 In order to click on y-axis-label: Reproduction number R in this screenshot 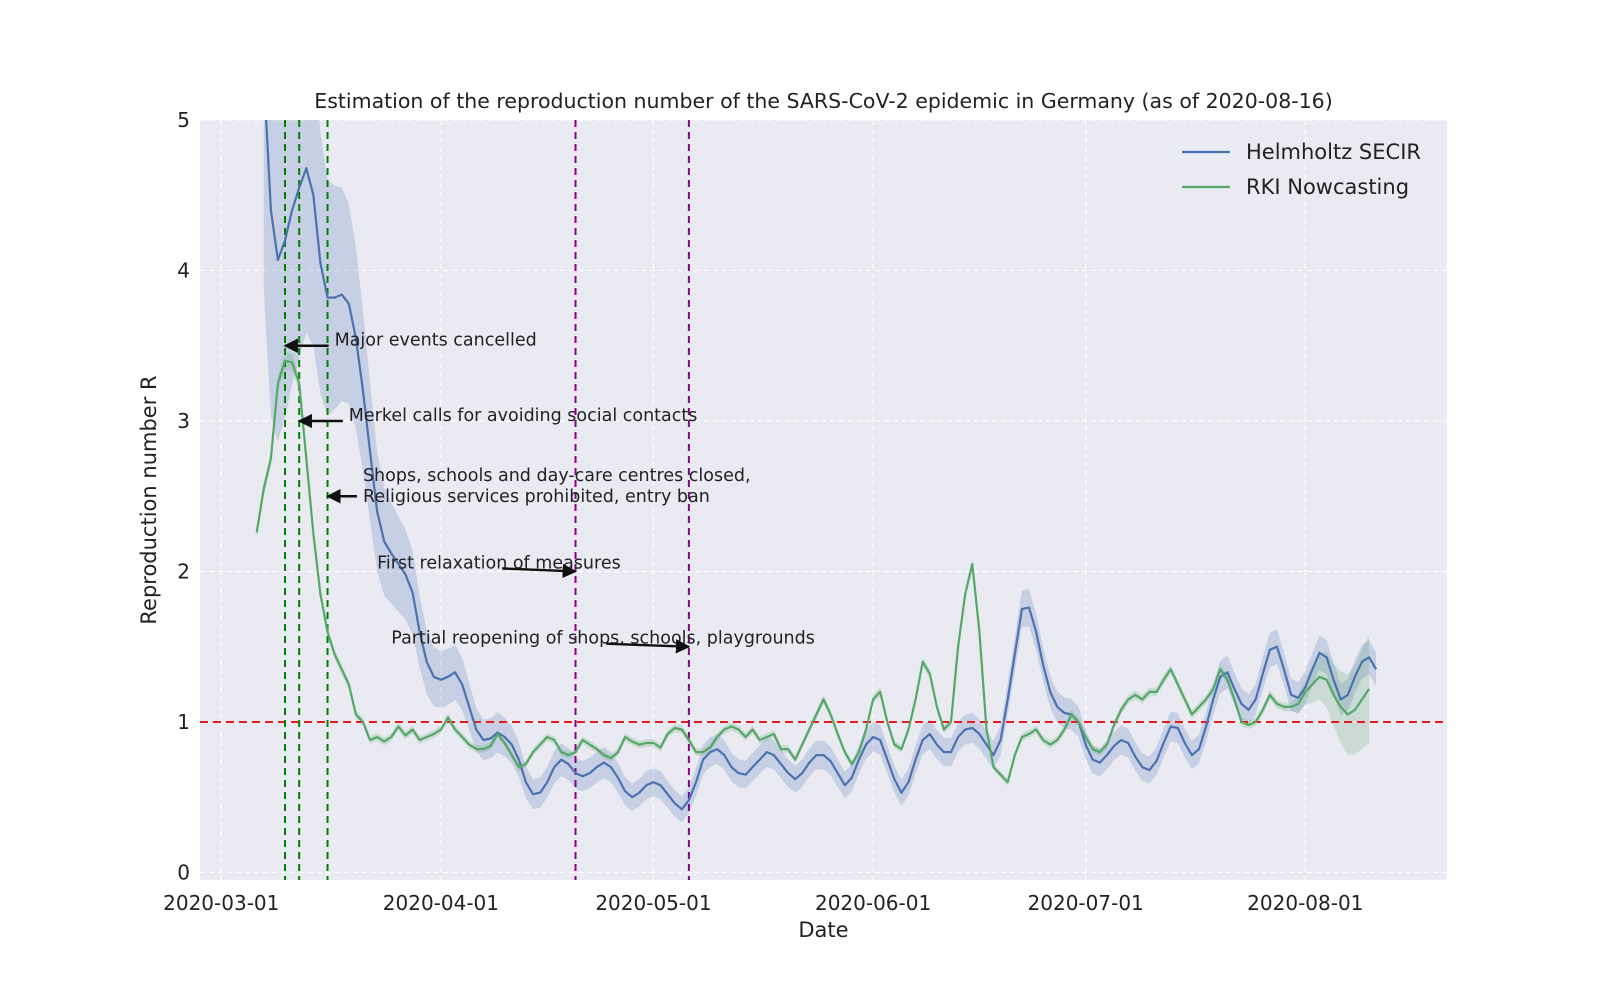, I will do `click(149, 499)`.